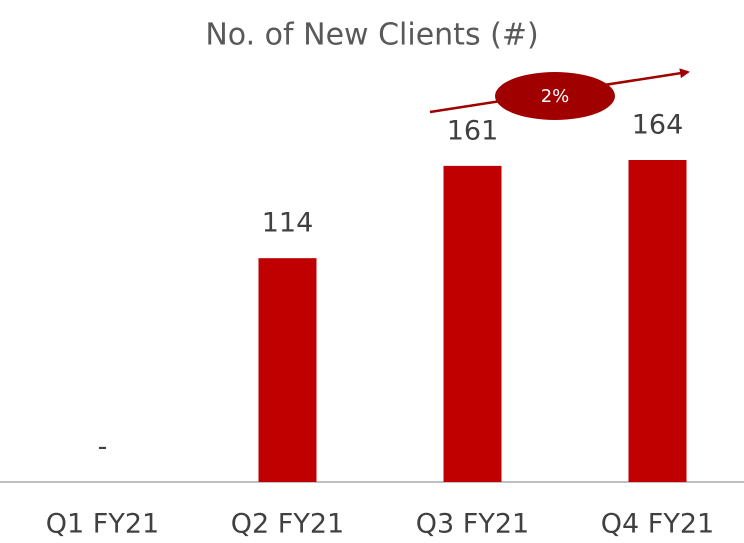  What do you see at coordinates (371, 35) in the screenshot?
I see `chart-title: No. of New Clients (#)` at bounding box center [371, 35].